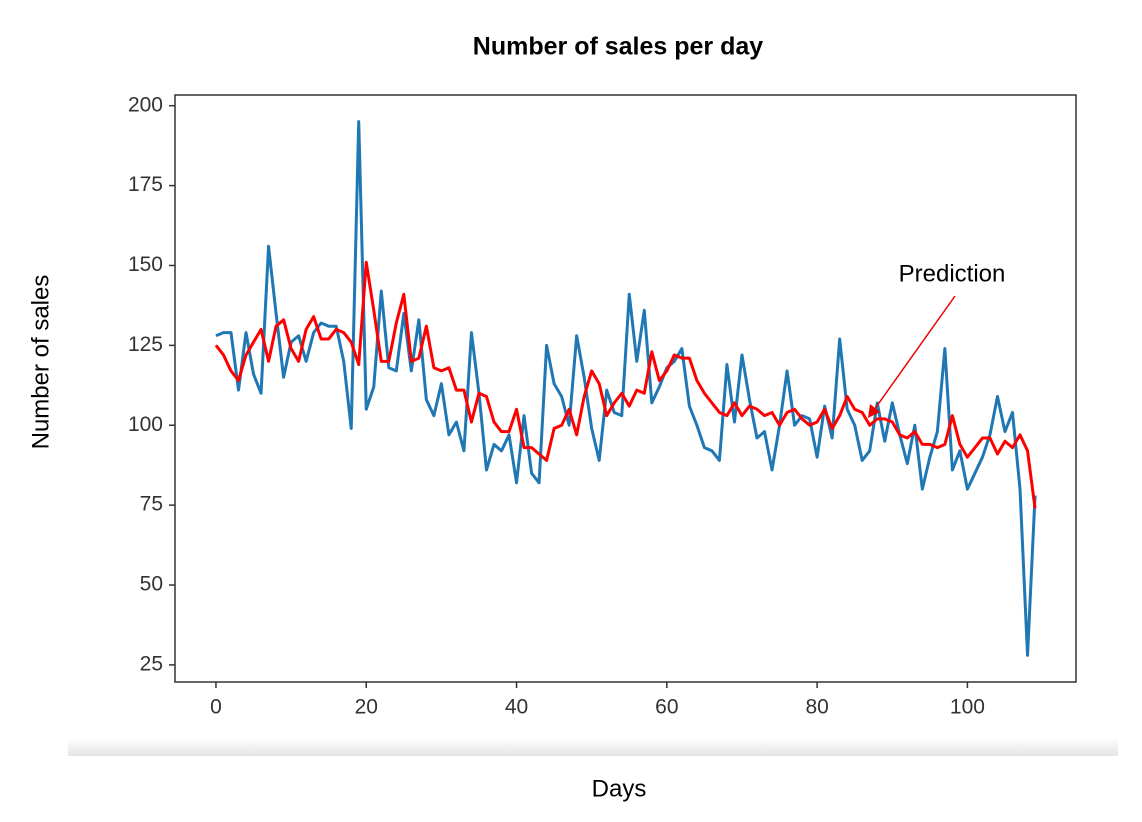 The image size is (1142, 822). Describe the element at coordinates (666, 707) in the screenshot. I see `x-tick-label: 60` at that location.